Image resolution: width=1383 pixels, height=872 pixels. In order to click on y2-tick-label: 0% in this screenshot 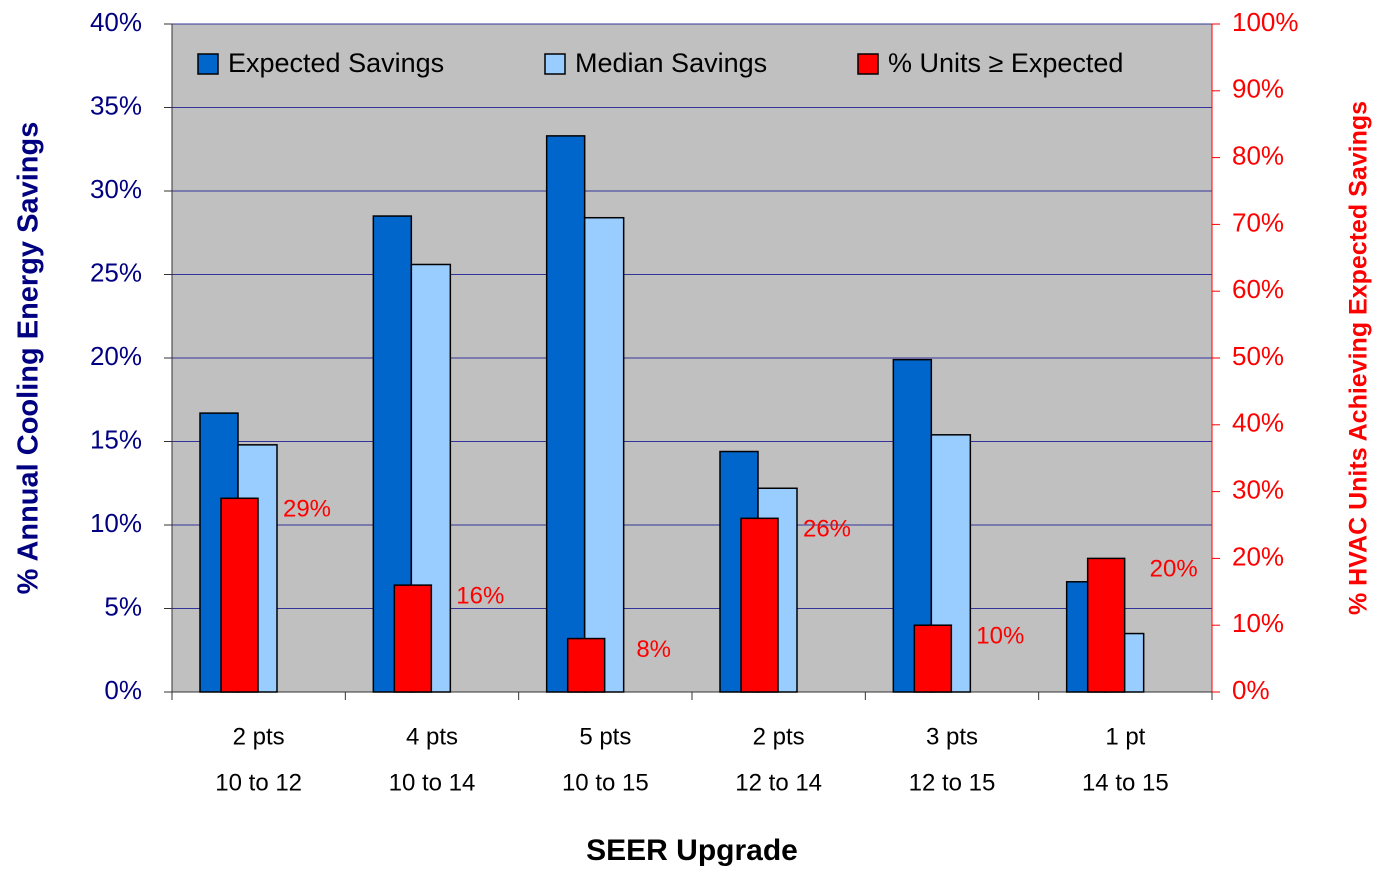, I will do `click(1251, 690)`.